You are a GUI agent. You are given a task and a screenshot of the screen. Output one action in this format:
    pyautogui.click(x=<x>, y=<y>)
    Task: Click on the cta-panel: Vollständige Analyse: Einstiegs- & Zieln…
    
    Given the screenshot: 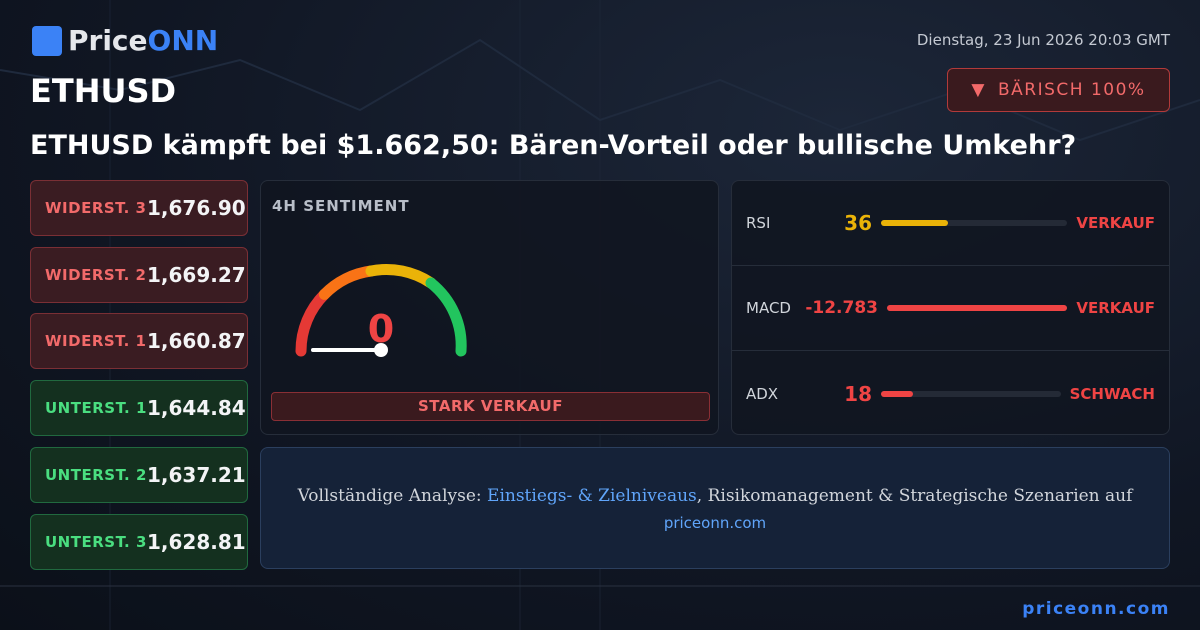 What is the action you would take?
    pyautogui.click(x=715, y=508)
    